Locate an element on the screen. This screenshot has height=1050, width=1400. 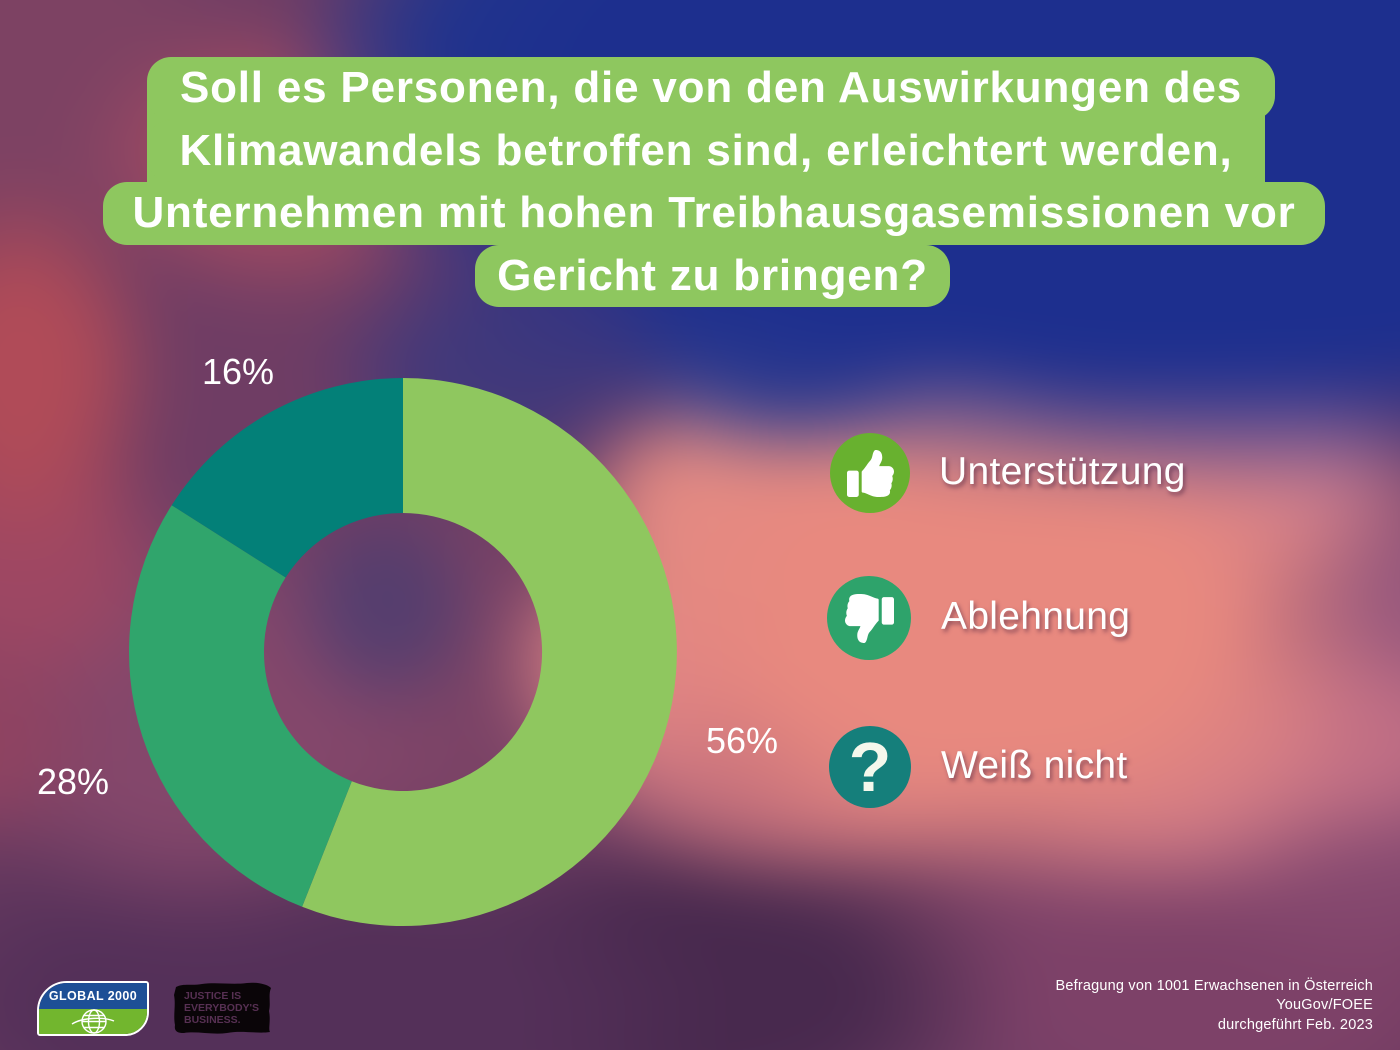
svg-text: JUSTICE IS is located at coordinates (212, 996).